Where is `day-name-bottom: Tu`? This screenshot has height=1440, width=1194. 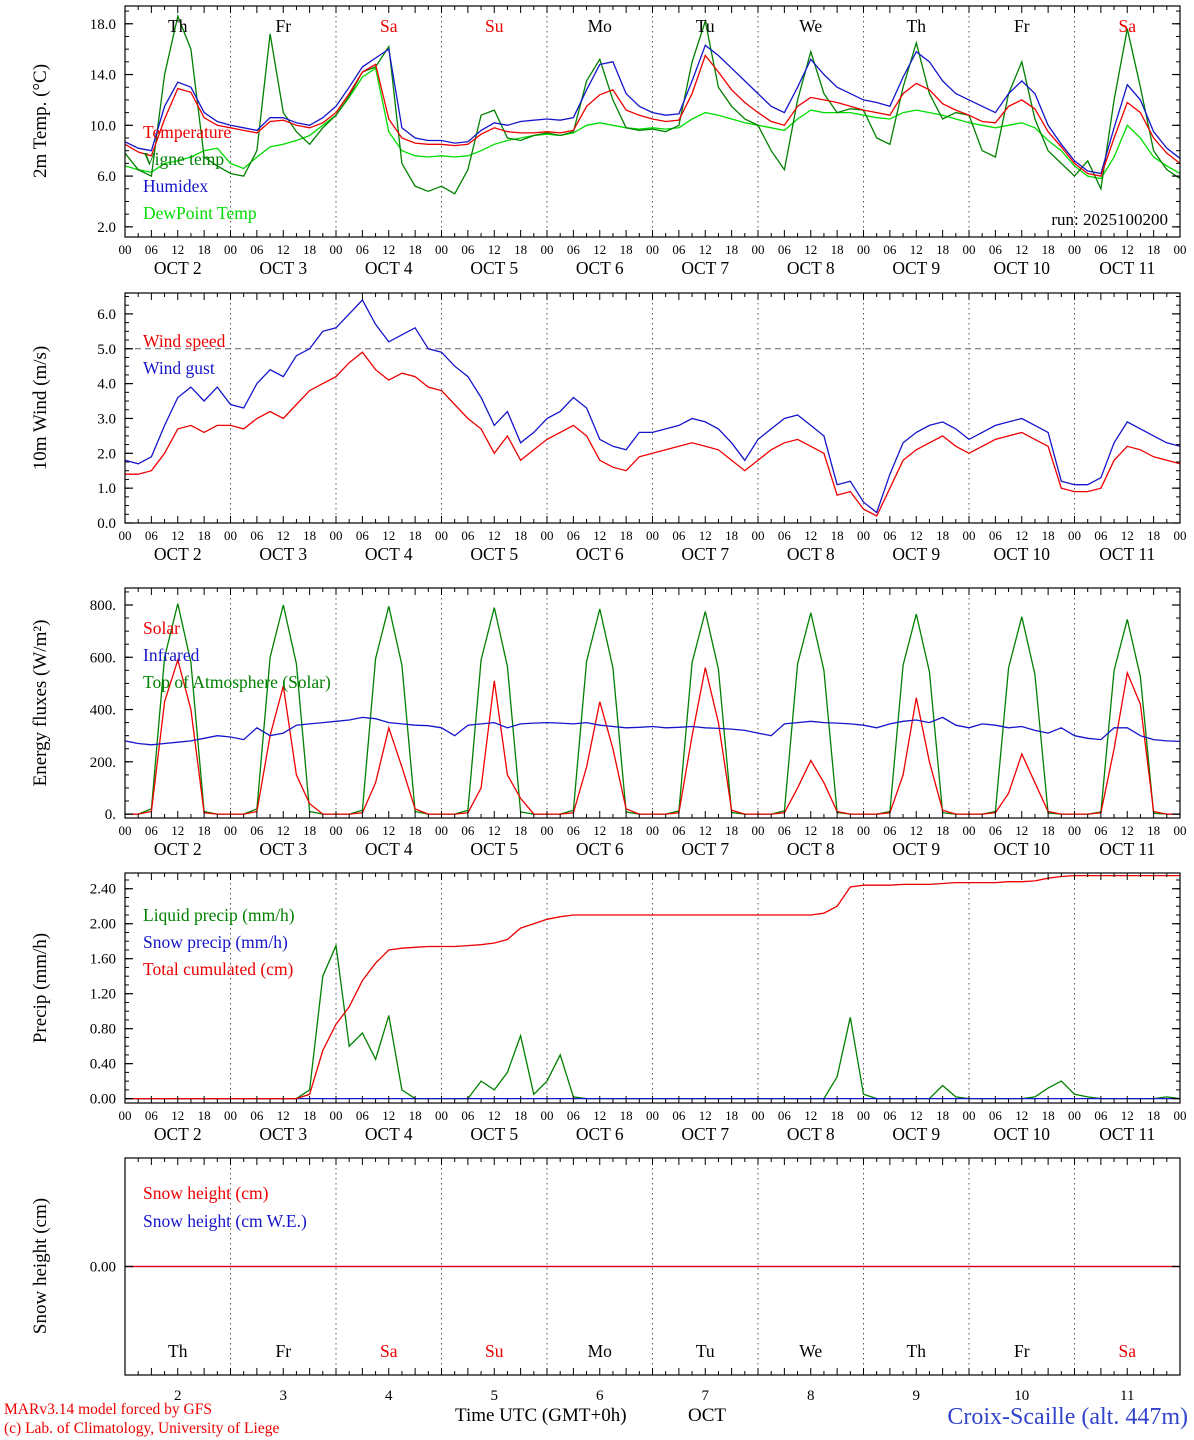
day-name-bottom: Tu is located at coordinates (705, 1351).